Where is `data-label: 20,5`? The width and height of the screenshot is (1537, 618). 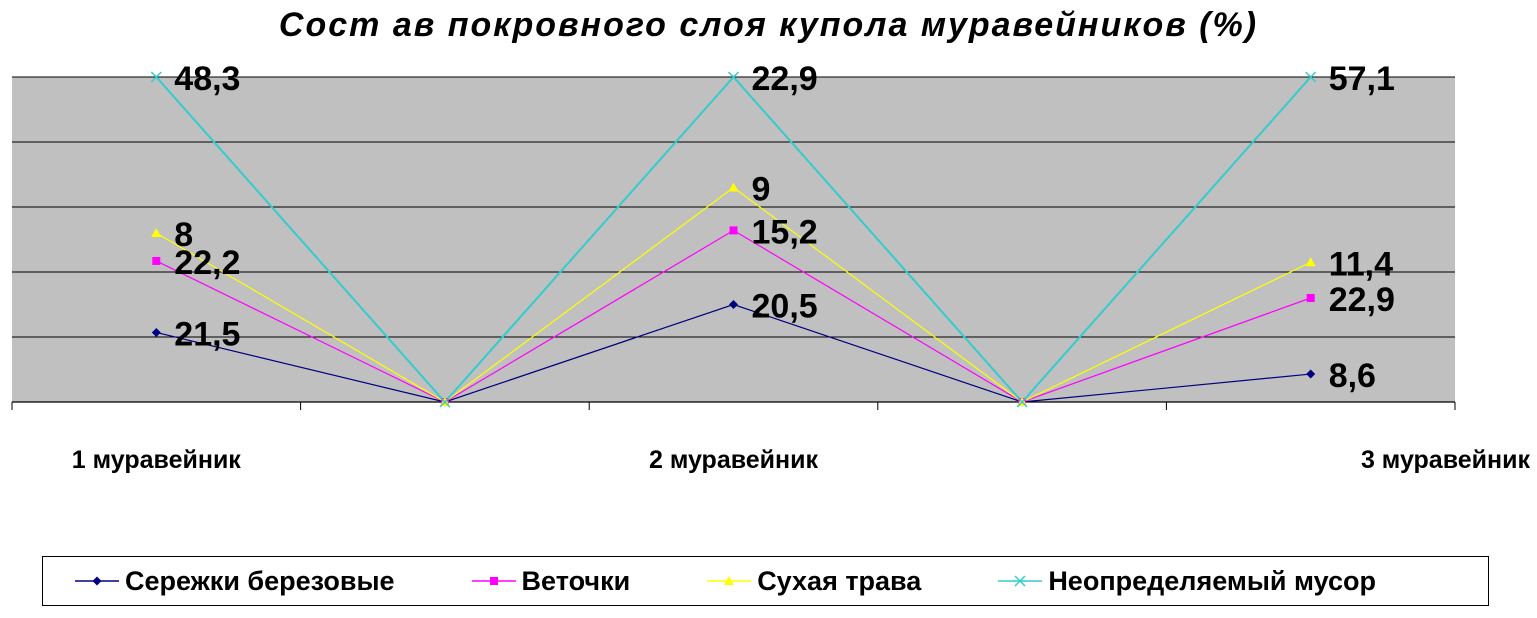
data-label: 20,5 is located at coordinates (785, 307).